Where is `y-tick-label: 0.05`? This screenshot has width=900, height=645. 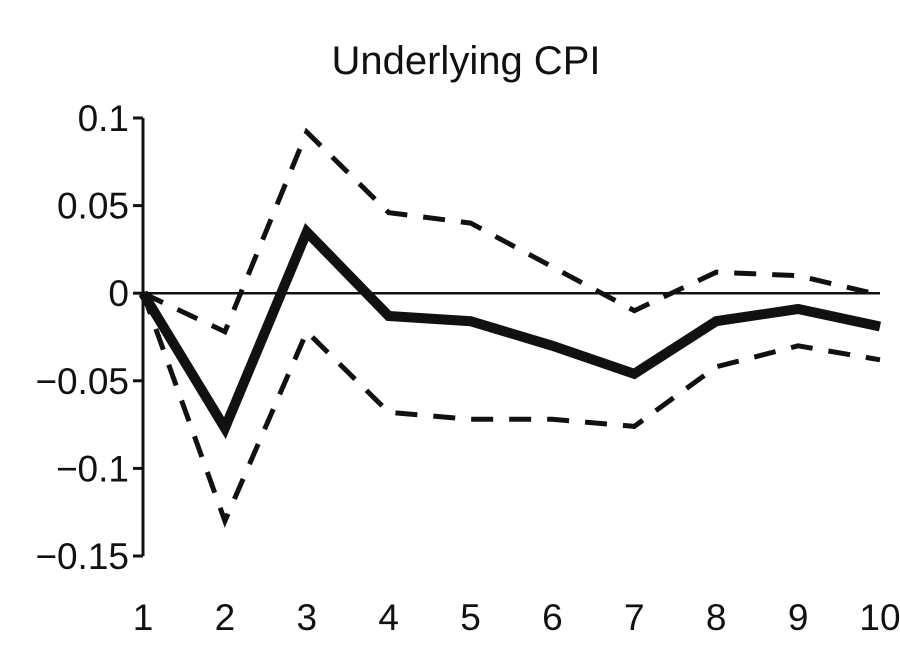
y-tick-label: 0.05 is located at coordinates (93, 206).